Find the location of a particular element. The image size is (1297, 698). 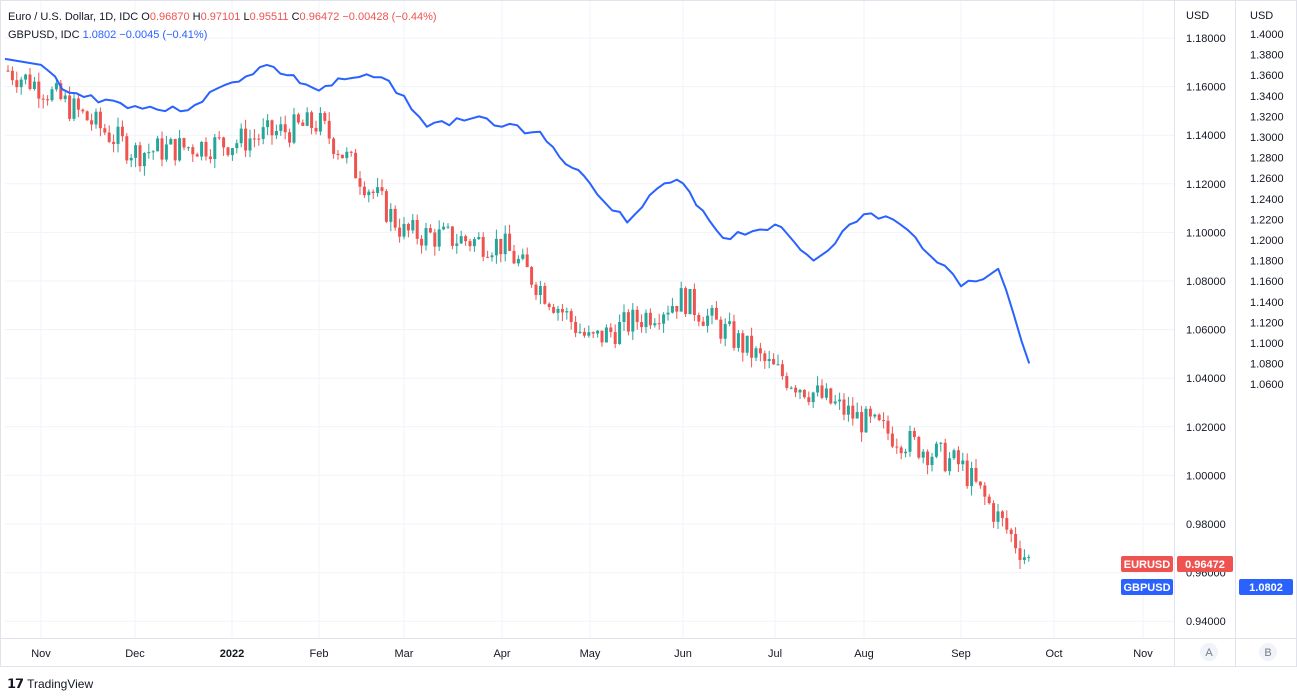

close-label: C is located at coordinates (295, 17).